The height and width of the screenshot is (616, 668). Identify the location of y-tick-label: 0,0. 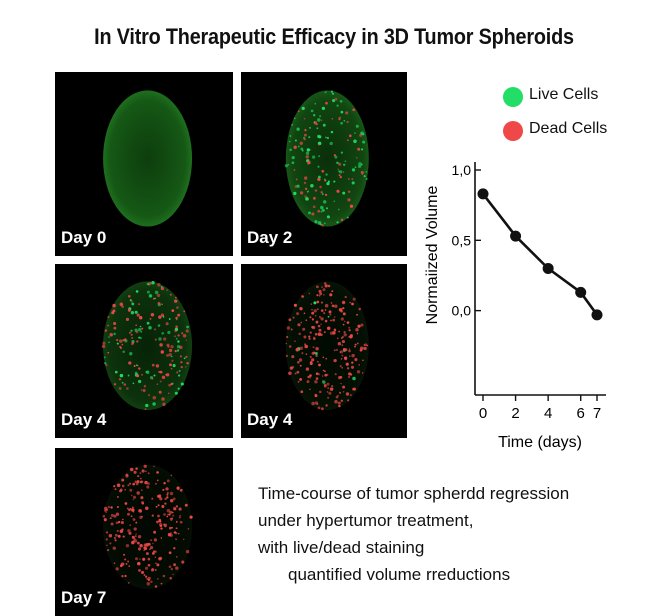
(462, 311).